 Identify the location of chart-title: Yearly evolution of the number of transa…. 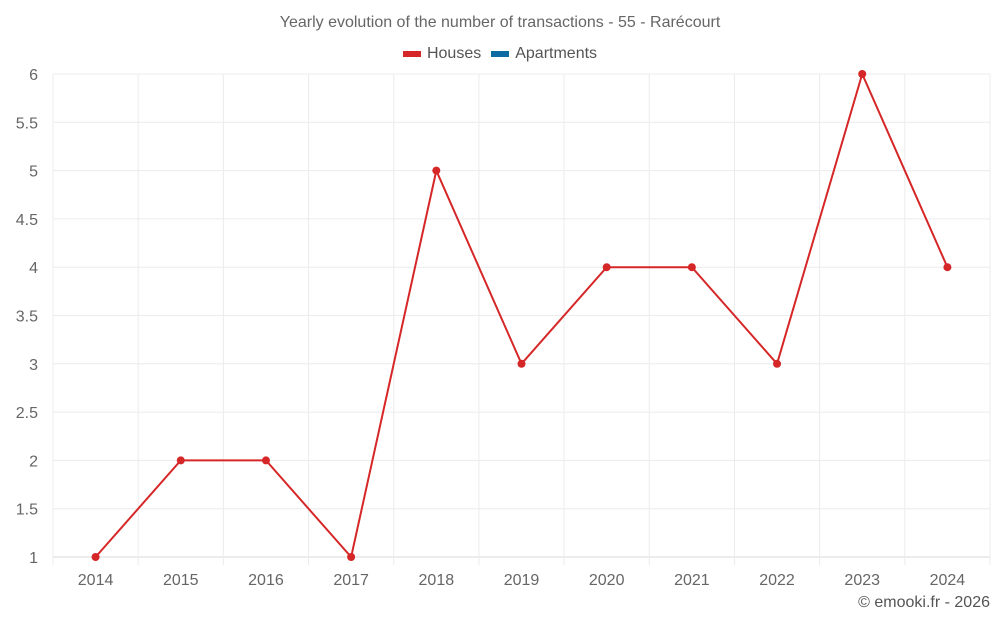
(500, 22).